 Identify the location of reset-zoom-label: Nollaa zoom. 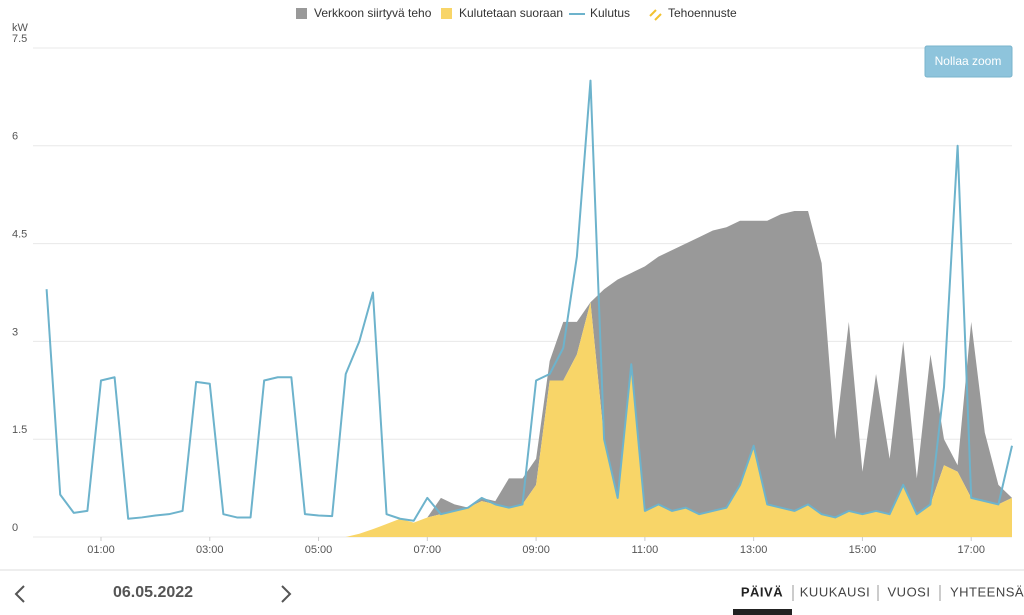
(968, 61).